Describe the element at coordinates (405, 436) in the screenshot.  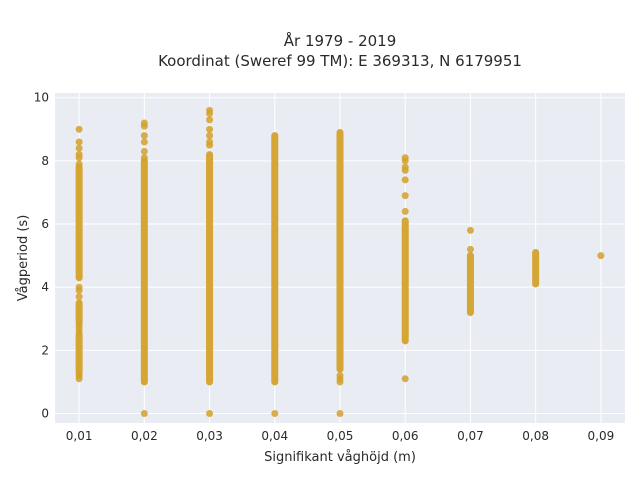
I see `x-tick-label: 0,06` at that location.